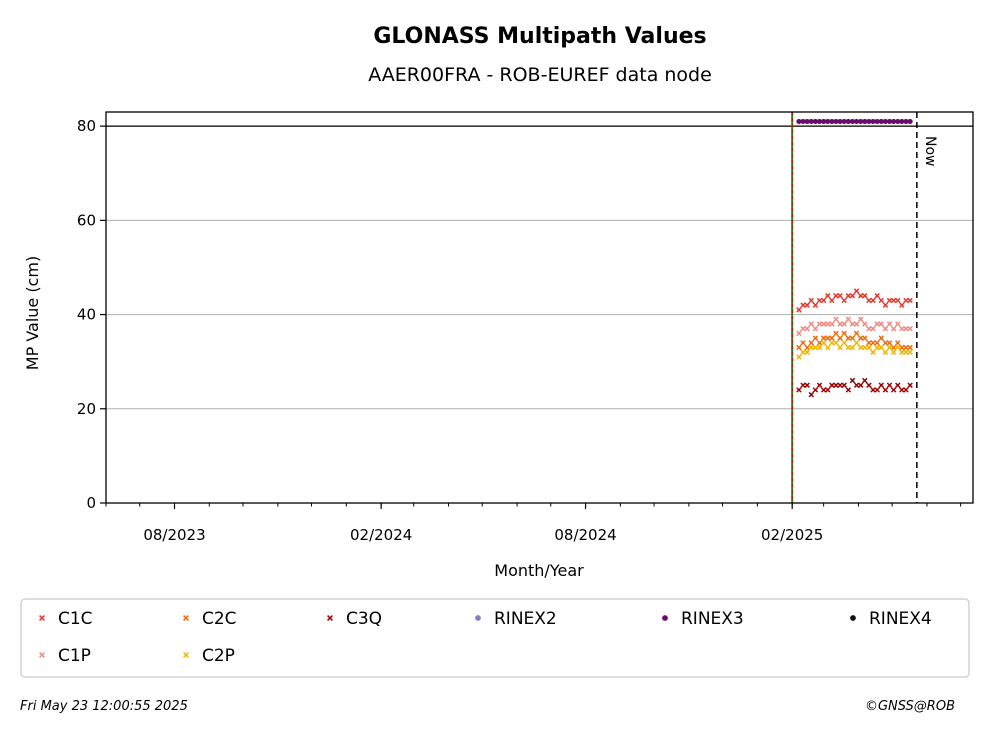  Describe the element at coordinates (495, 638) in the screenshot. I see `legend-box` at that location.